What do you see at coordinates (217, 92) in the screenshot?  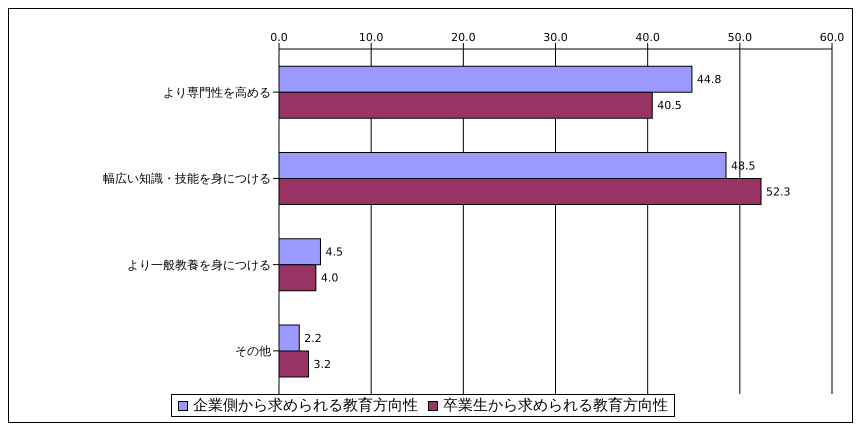 I see `y-tick-label: より専門性を高める` at bounding box center [217, 92].